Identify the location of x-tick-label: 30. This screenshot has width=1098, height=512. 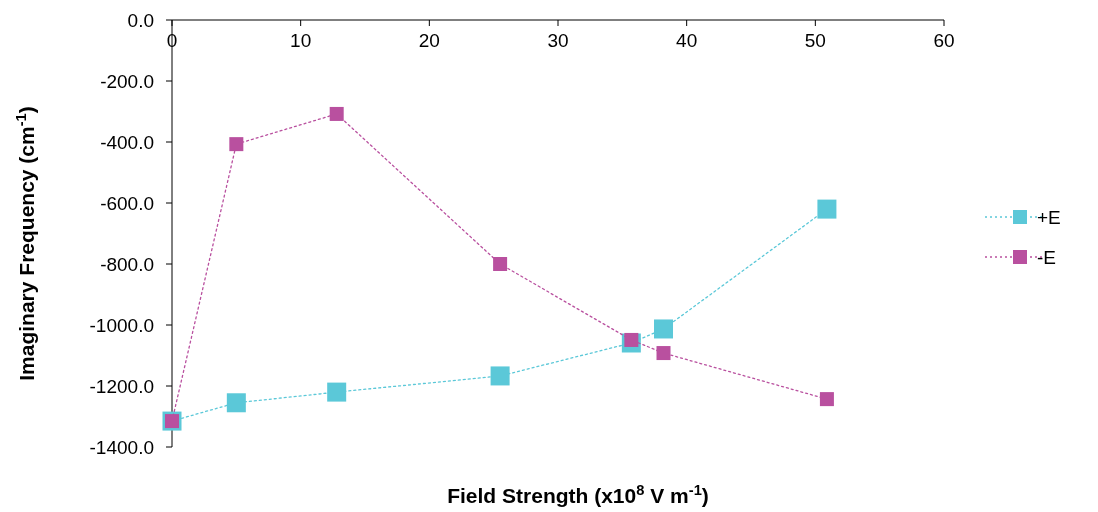
(558, 40).